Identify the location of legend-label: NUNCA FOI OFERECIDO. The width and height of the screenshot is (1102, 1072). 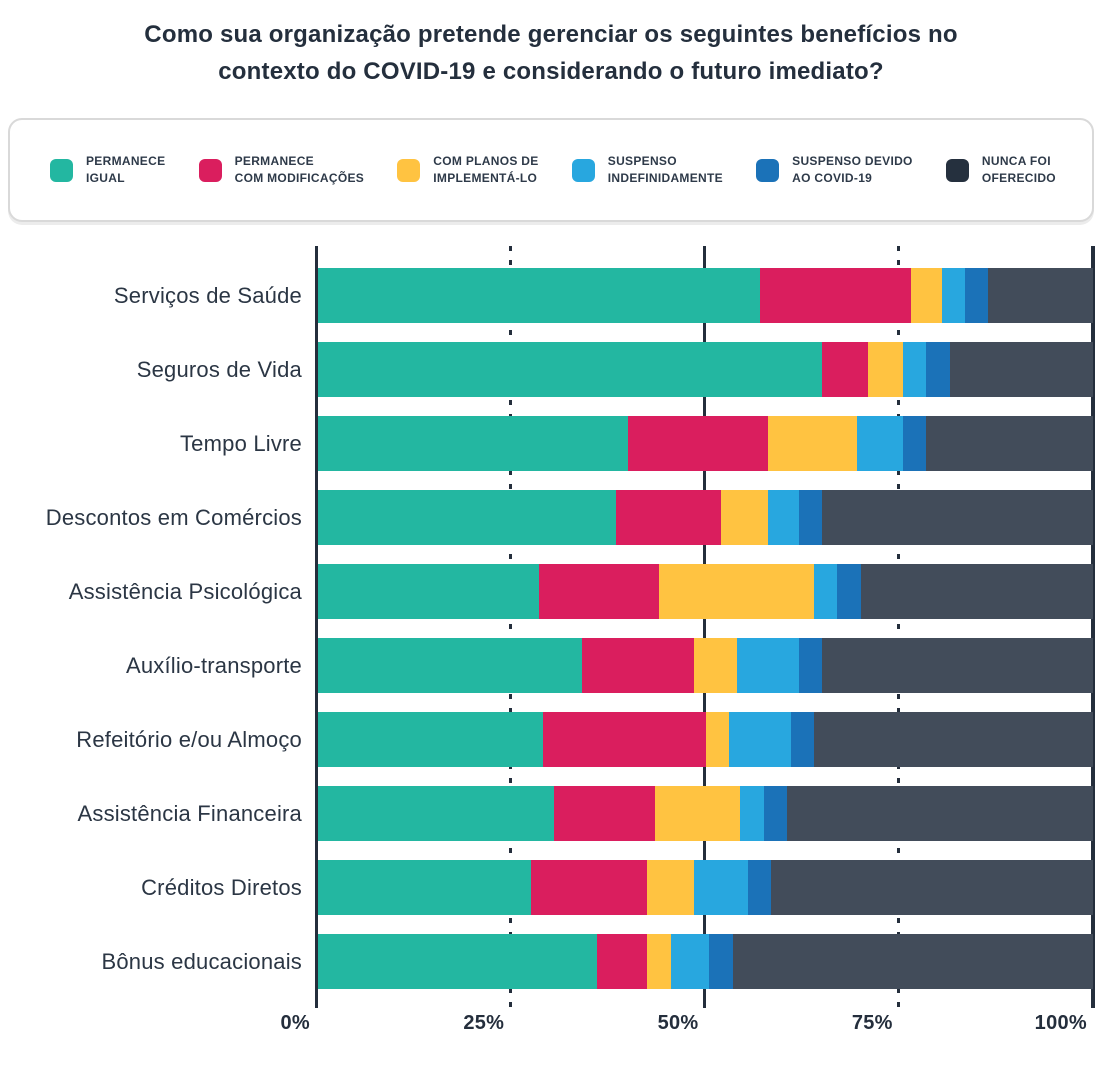
(1018, 169).